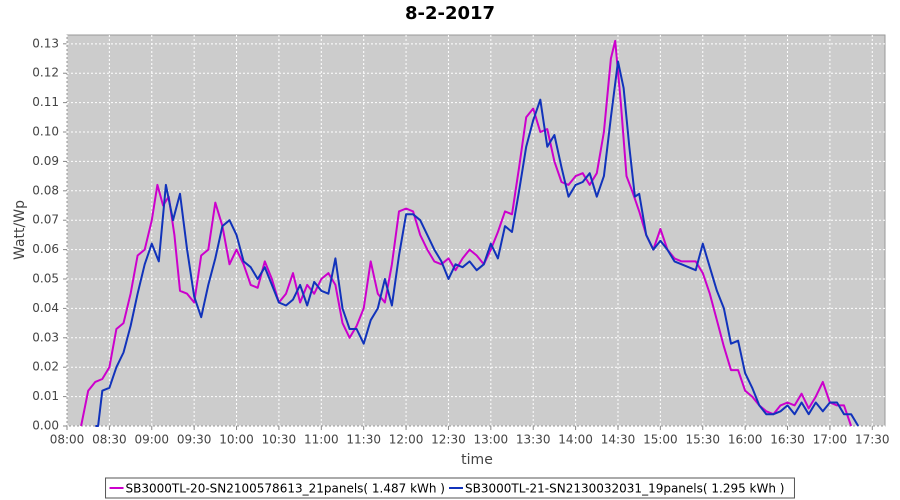 The width and height of the screenshot is (900, 500). Describe the element at coordinates (45, 337) in the screenshot. I see `y-tick-label: 0.03` at that location.